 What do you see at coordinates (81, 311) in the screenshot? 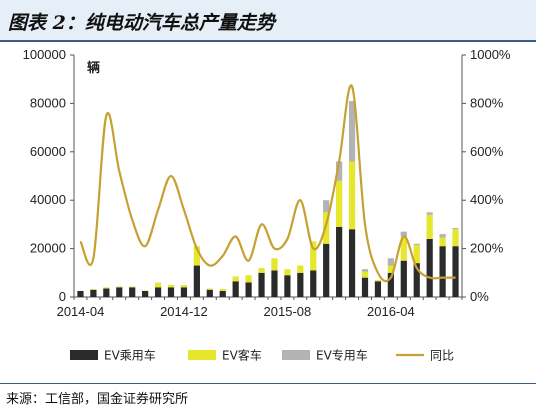
I see `x-tick-label: 2014-04` at bounding box center [81, 311].